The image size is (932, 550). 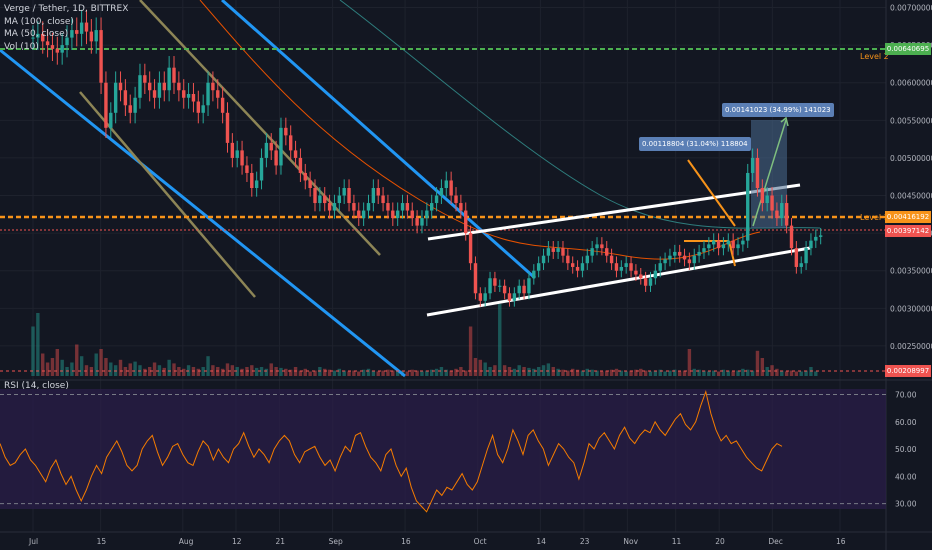 What do you see at coordinates (66, 9) in the screenshot?
I see `symbol-title: Verge / Tether, 1D, BITTREX` at bounding box center [66, 9].